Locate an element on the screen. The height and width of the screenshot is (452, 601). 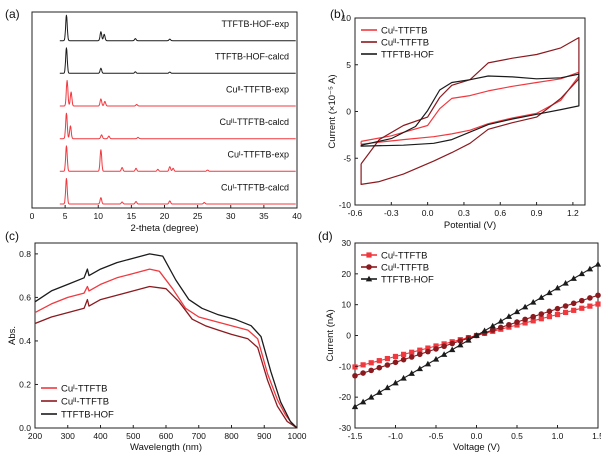
a-xtick-label: 20 is located at coordinates (165, 216).